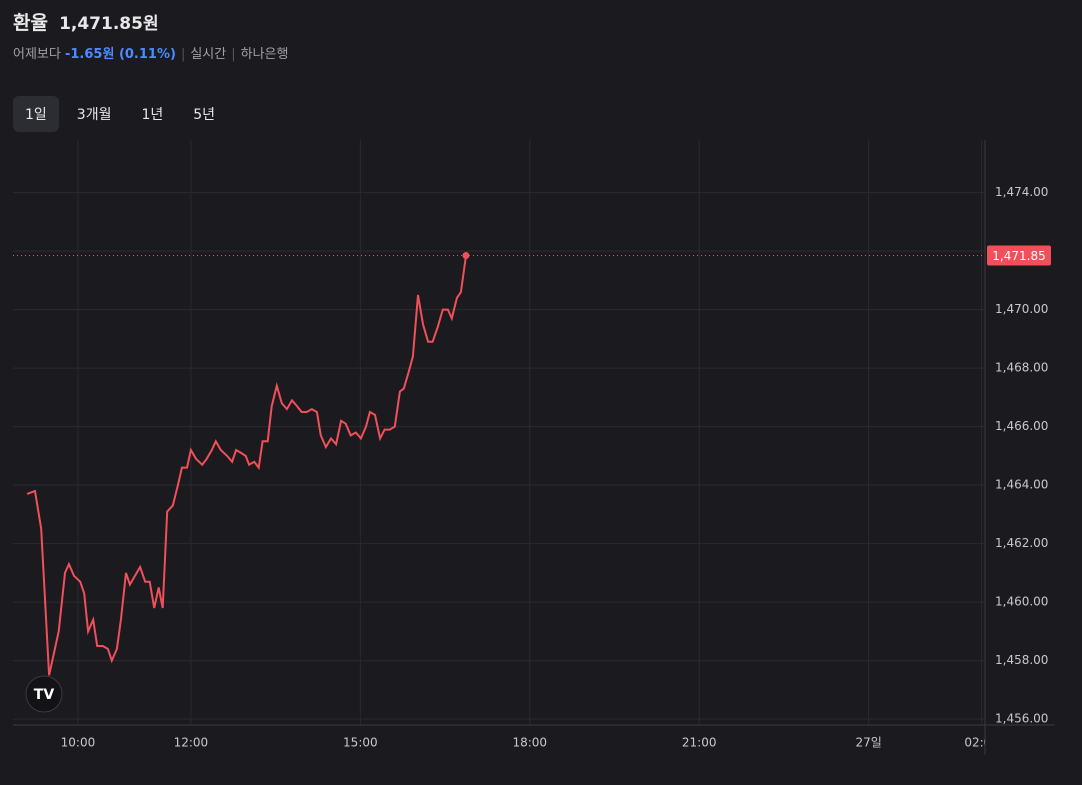 This screenshot has height=785, width=1082. I want to click on x-tick-label: 02:00, so click(981, 743).